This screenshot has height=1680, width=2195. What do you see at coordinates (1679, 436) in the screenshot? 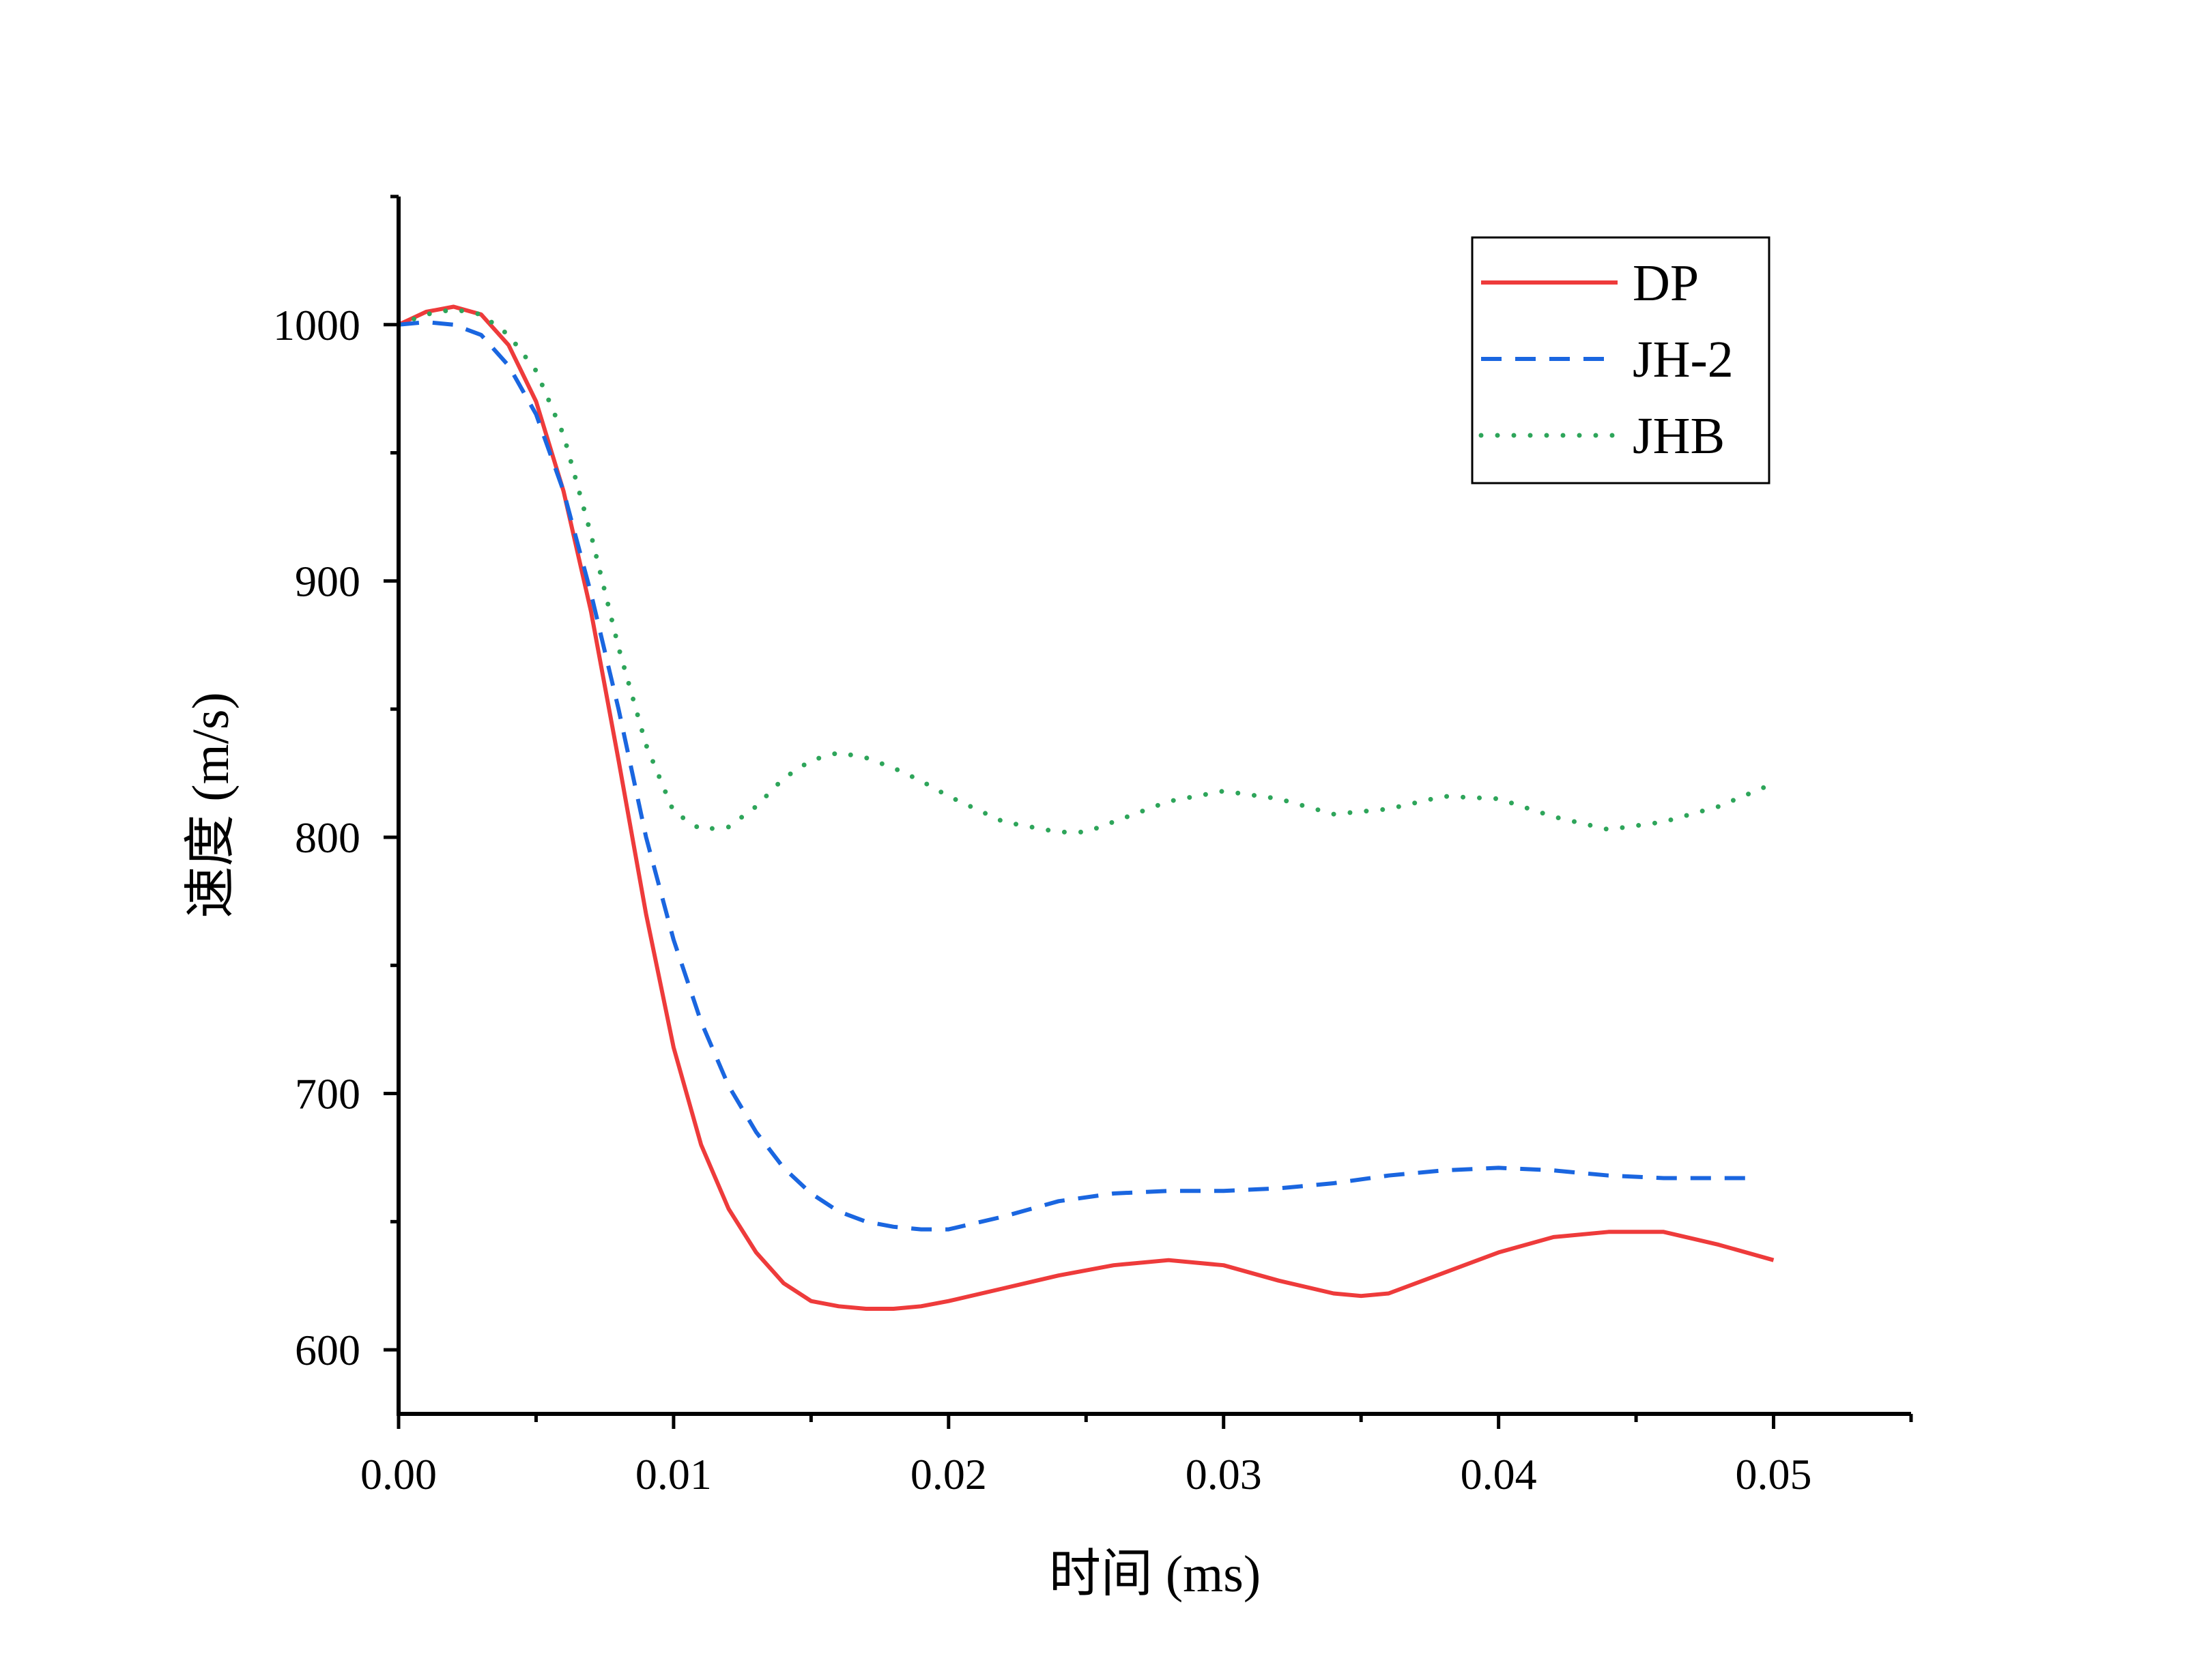
I see `legend-label: JHB` at bounding box center [1679, 436].